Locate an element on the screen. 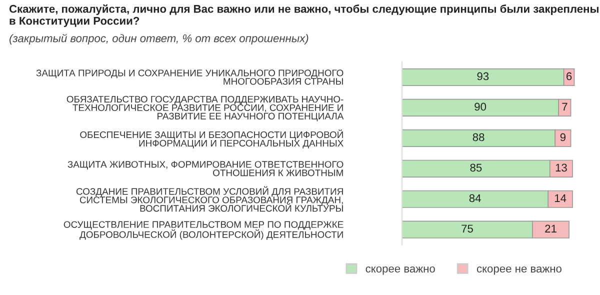 This screenshot has width=600, height=295. y-tick-label: СОЗДАНИЕ ПРАВИТЕЛЬСТВОМ УСЛОВИЙ ДЛЯ РАЗВИТИЯ СИСТЕМЫ ЭКОЛОГИЧЕСКОГО ОБРАЗОВАНИЯ ГРАЖДАН, ВОСПИТАНИЯ ЭКОЛОГИЧЕСКОЙ КУЛЬТУРЫ is located at coordinates (209, 199).